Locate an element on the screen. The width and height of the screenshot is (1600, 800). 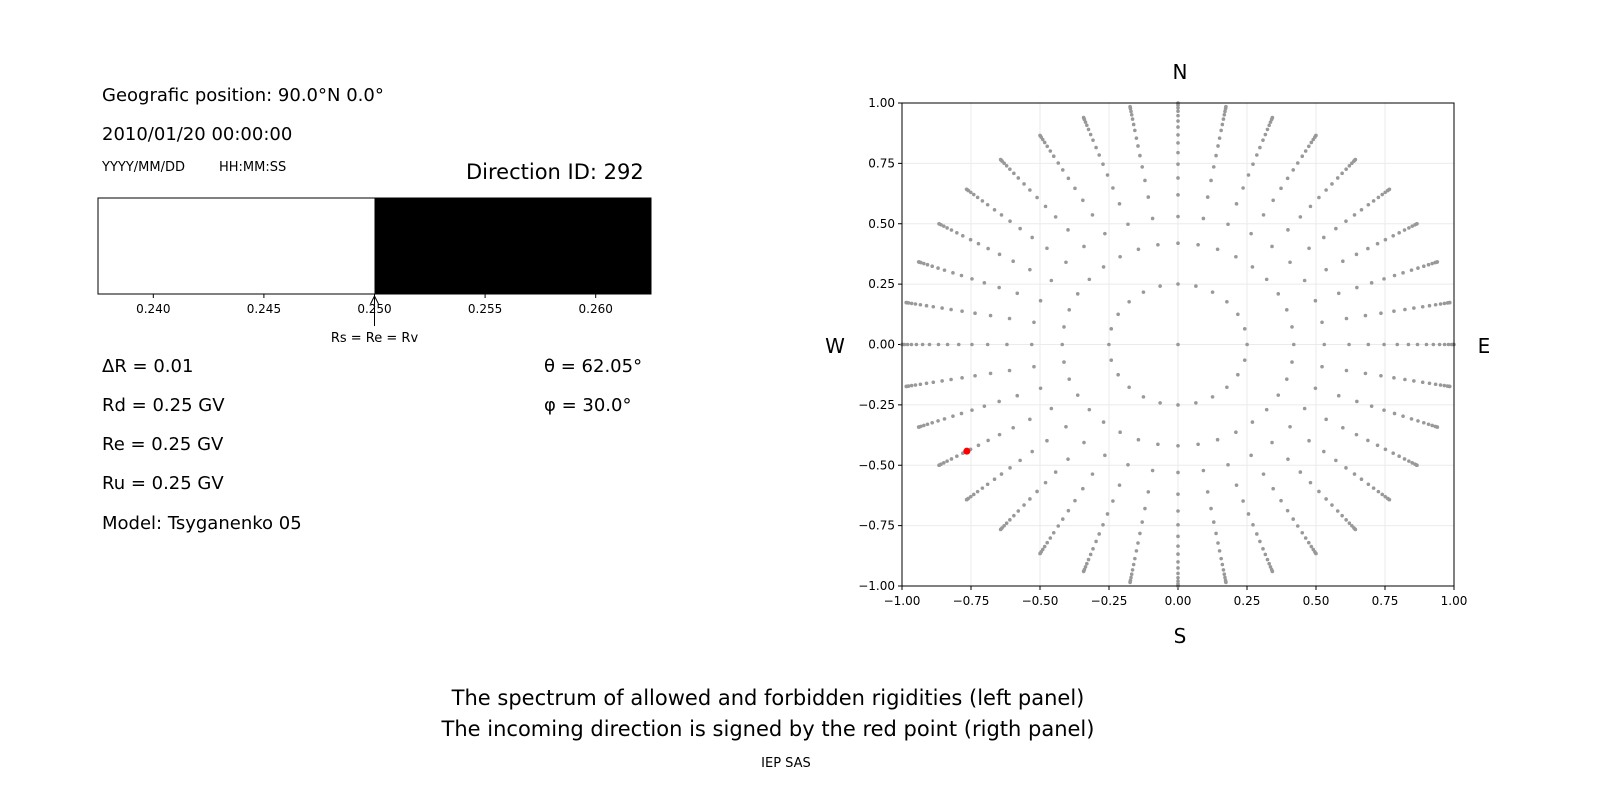
x-tick-label: 0.25 is located at coordinates (1247, 601).